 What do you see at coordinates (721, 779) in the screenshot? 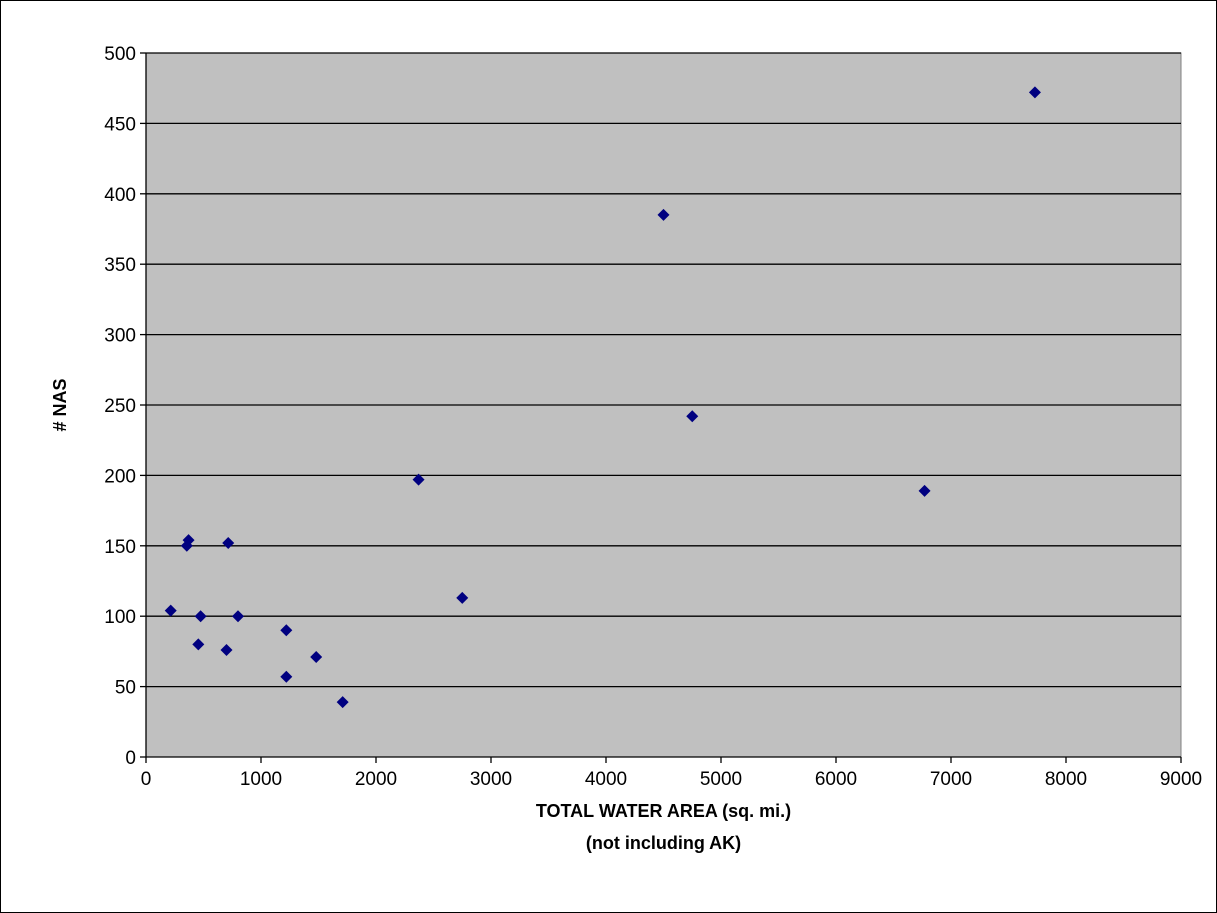
I see `x-tick-label: 5000` at bounding box center [721, 779].